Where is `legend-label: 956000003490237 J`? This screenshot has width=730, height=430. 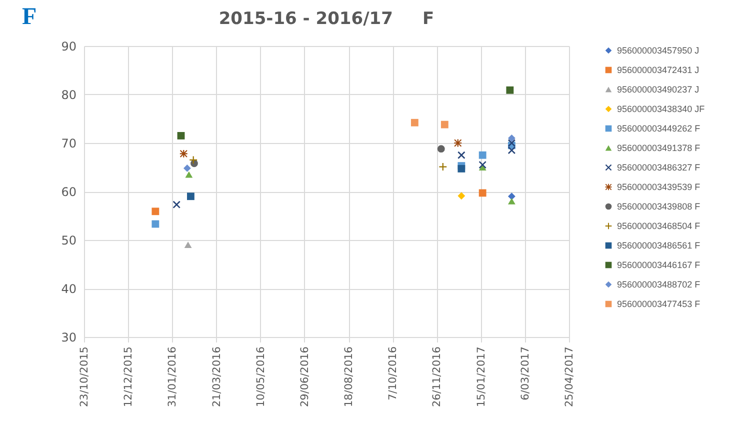
legend-label: 956000003490237 J is located at coordinates (658, 89).